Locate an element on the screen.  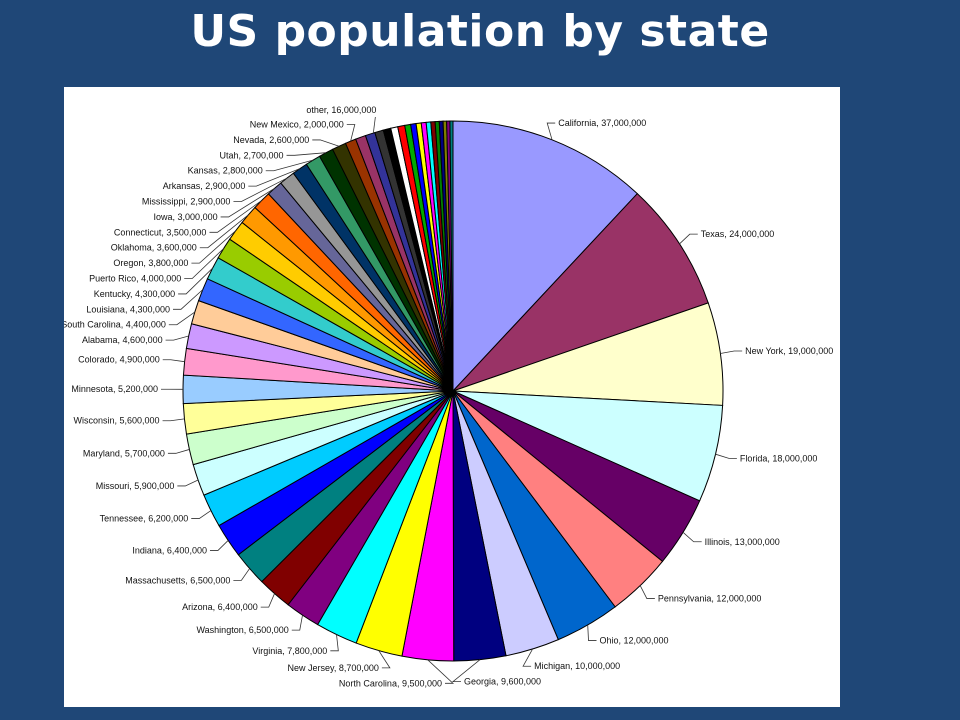
slice-label: Kentucky, 4,300,000 is located at coordinates (134, 294).